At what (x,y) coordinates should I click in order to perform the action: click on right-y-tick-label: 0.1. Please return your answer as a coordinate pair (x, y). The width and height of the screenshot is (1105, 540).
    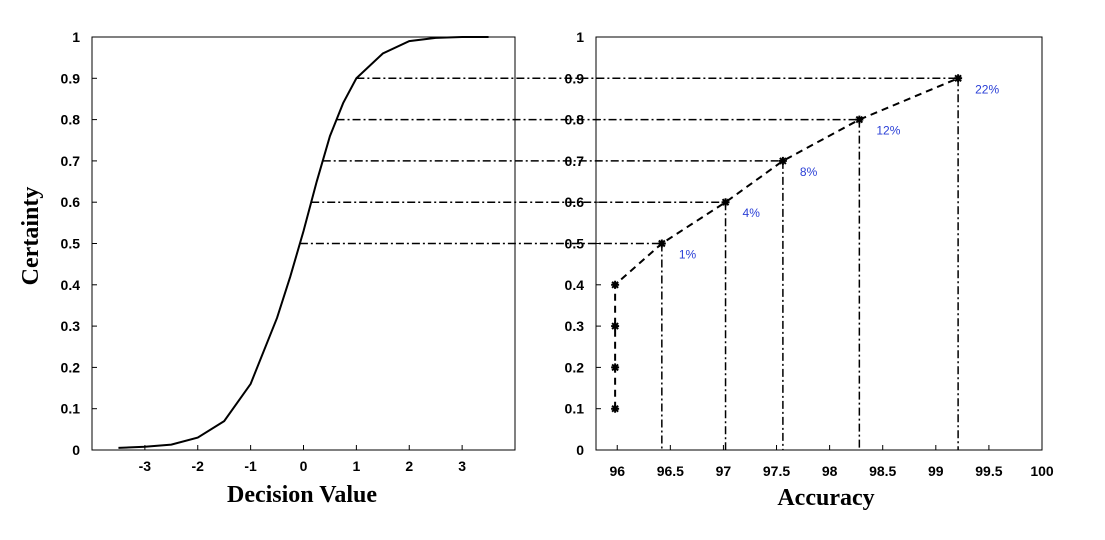
    Looking at the image, I should click on (575, 409).